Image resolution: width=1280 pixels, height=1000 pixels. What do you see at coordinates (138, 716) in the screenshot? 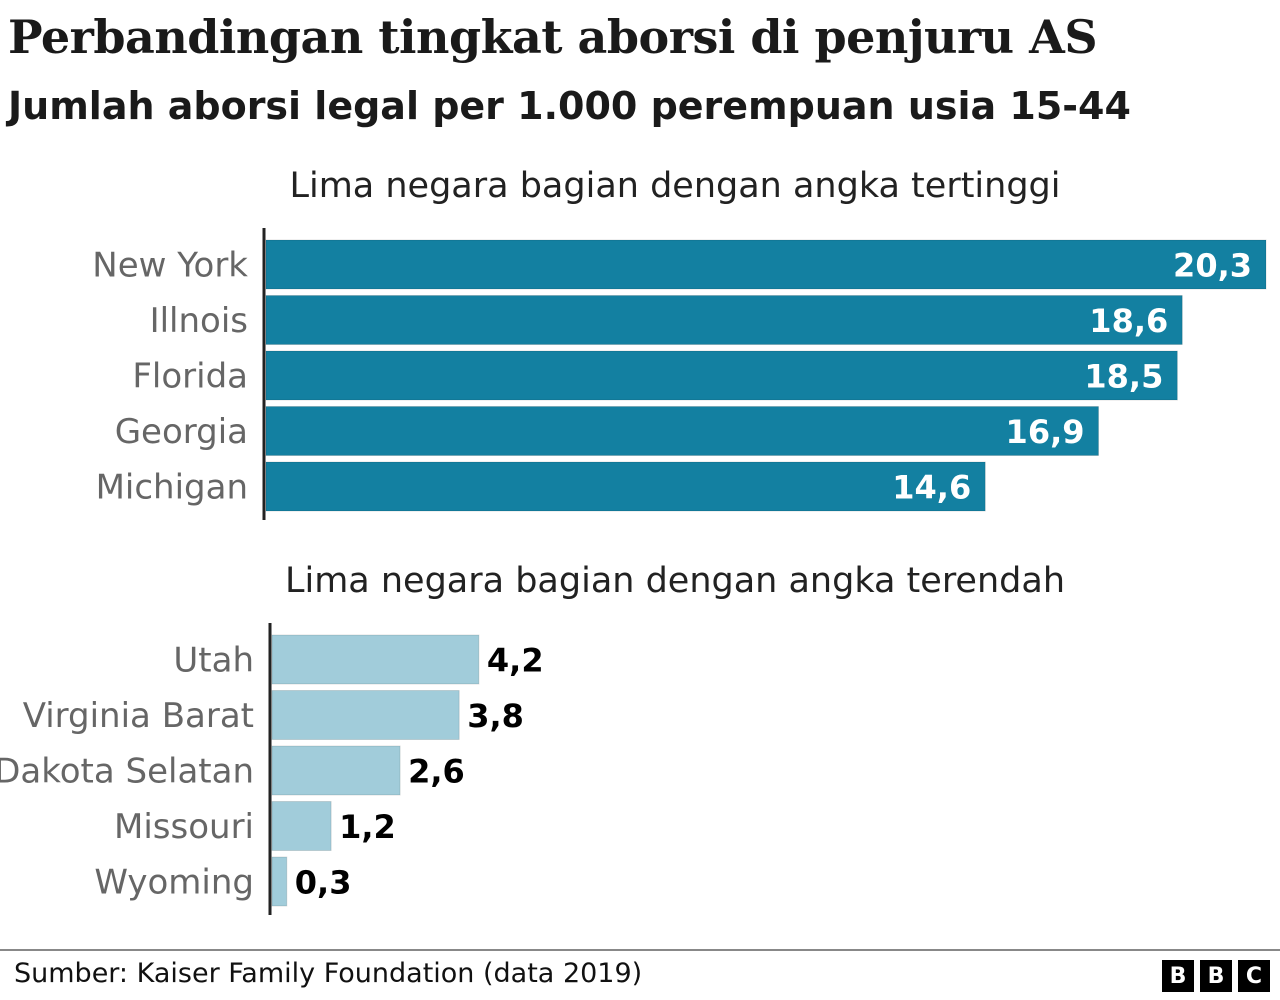
I see `bottom-category-label: Virginia Barat` at bounding box center [138, 716].